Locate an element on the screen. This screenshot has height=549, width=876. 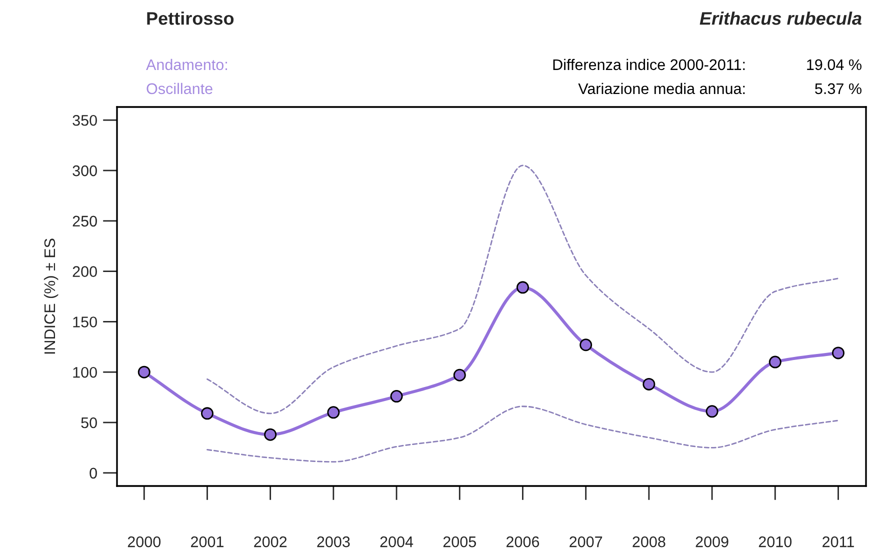
text: Andamento: is located at coordinates (186, 64).